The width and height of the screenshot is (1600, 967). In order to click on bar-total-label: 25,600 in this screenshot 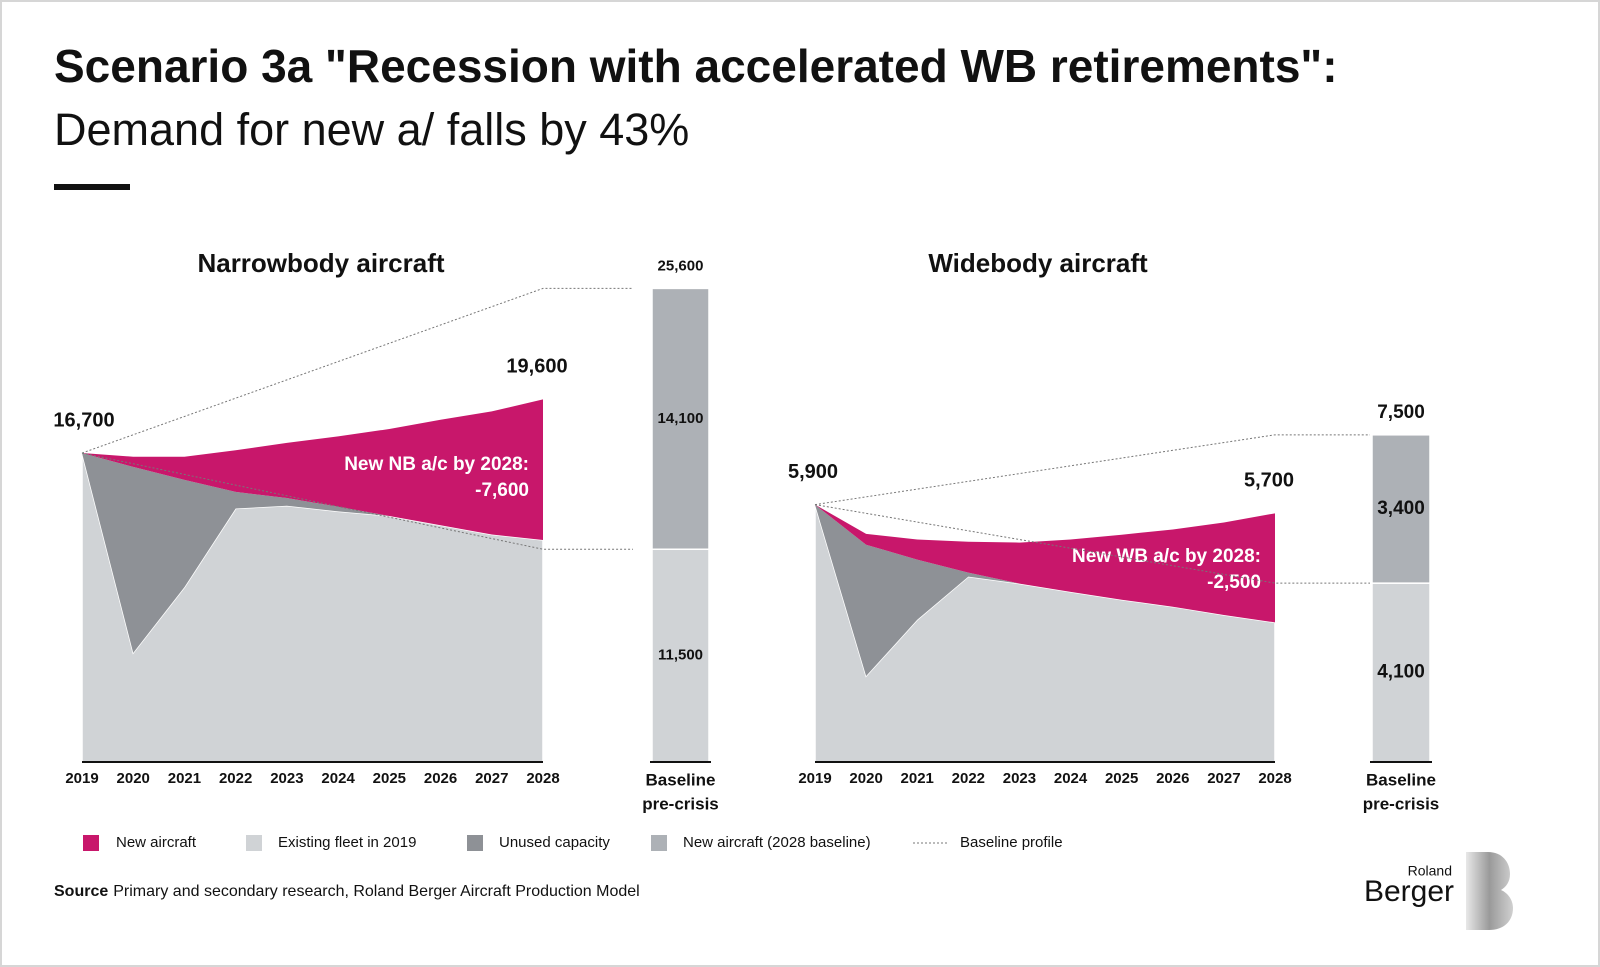, I will do `click(681, 265)`.